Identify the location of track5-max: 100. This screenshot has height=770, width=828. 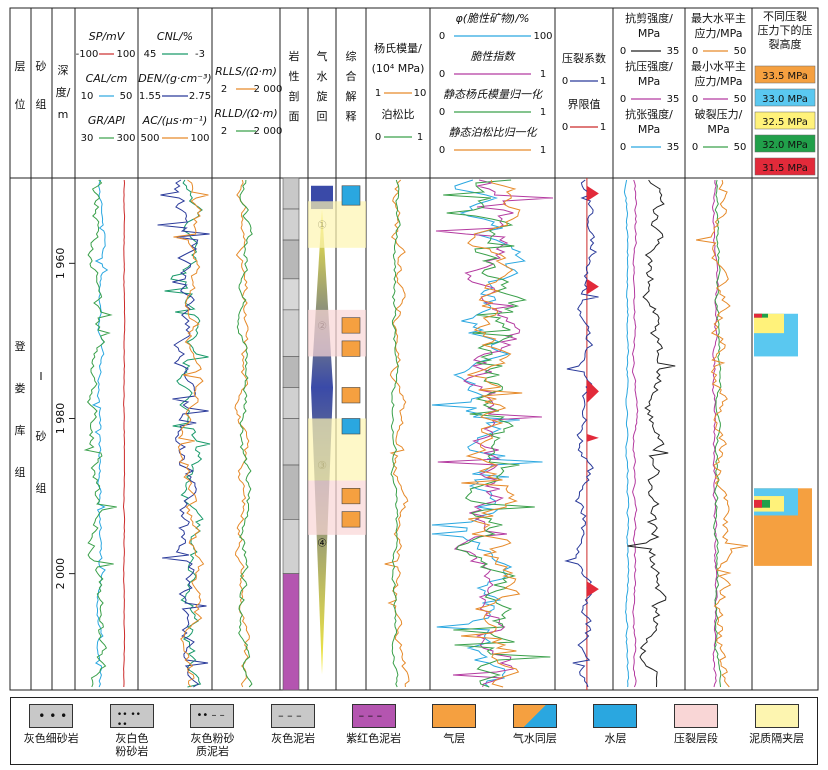
(542, 36).